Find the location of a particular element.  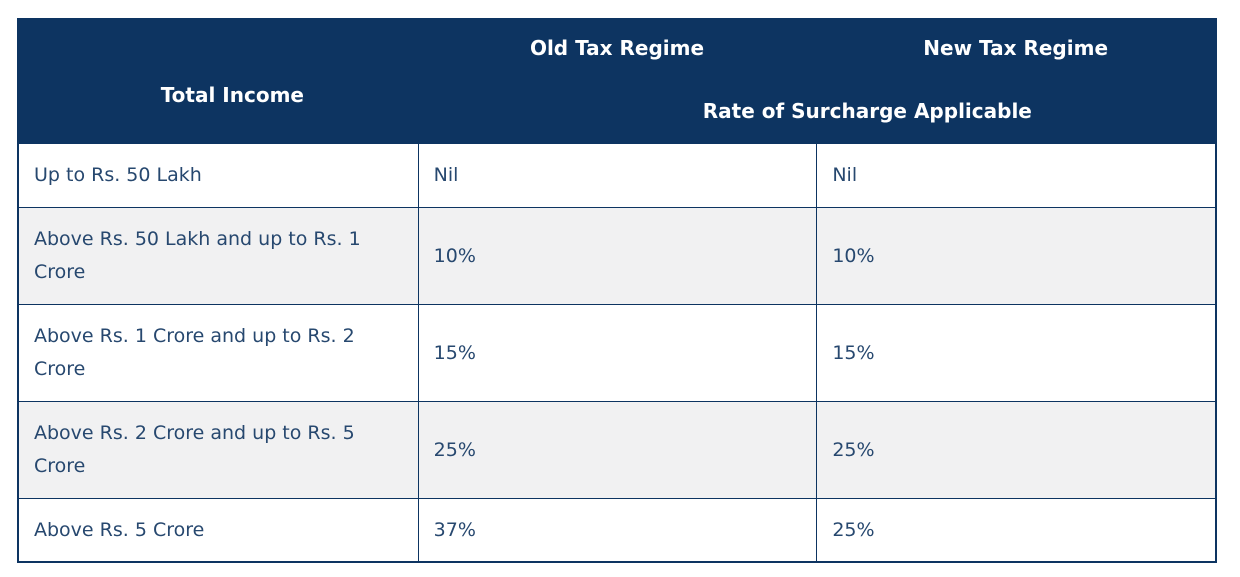

income-text: Above Rs. 50 Lakh and up to Rs. 1 Crore is located at coordinates (197, 255).